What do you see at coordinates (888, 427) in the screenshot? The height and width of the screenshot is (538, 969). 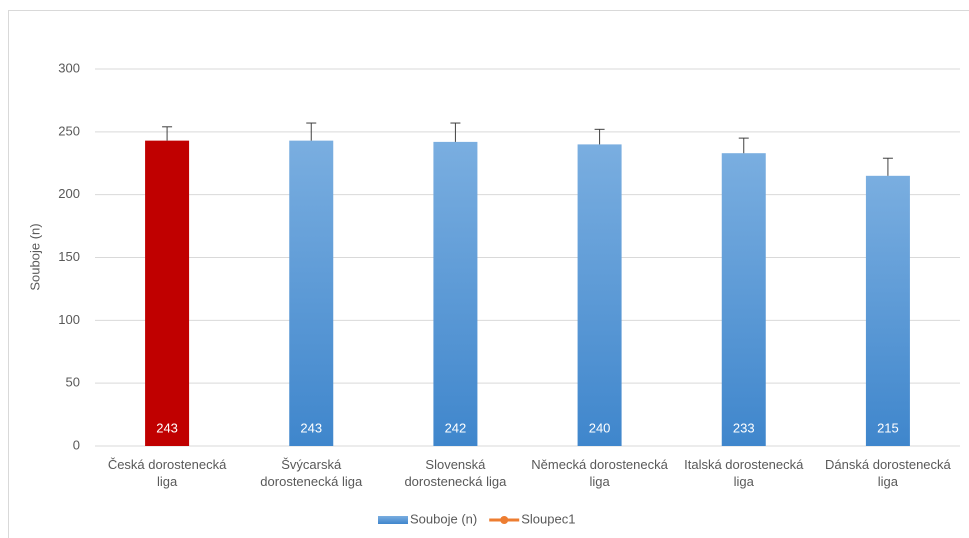 I see `data-label: 215` at bounding box center [888, 427].